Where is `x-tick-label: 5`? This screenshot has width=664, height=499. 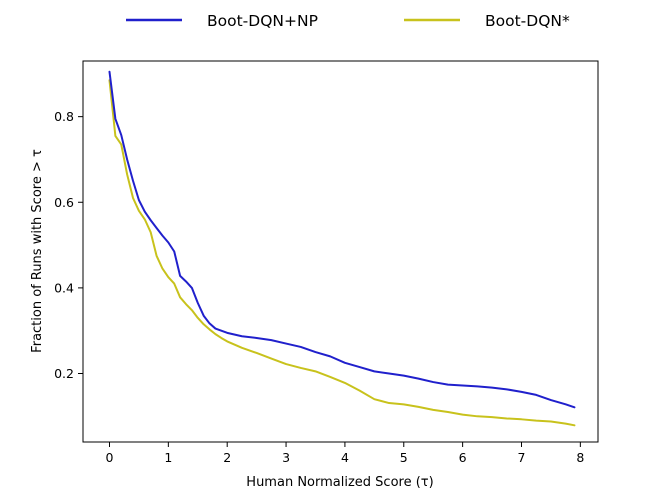
x-tick-label: 5 is located at coordinates (404, 457).